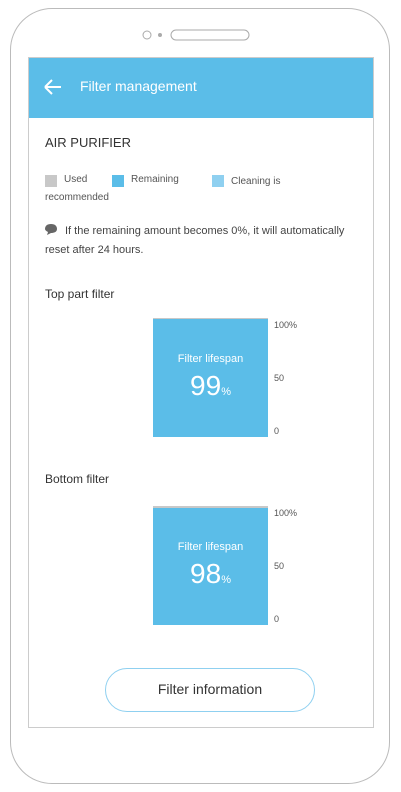 Image resolution: width=401 pixels, height=792 pixels. I want to click on speaker, so click(196, 35).